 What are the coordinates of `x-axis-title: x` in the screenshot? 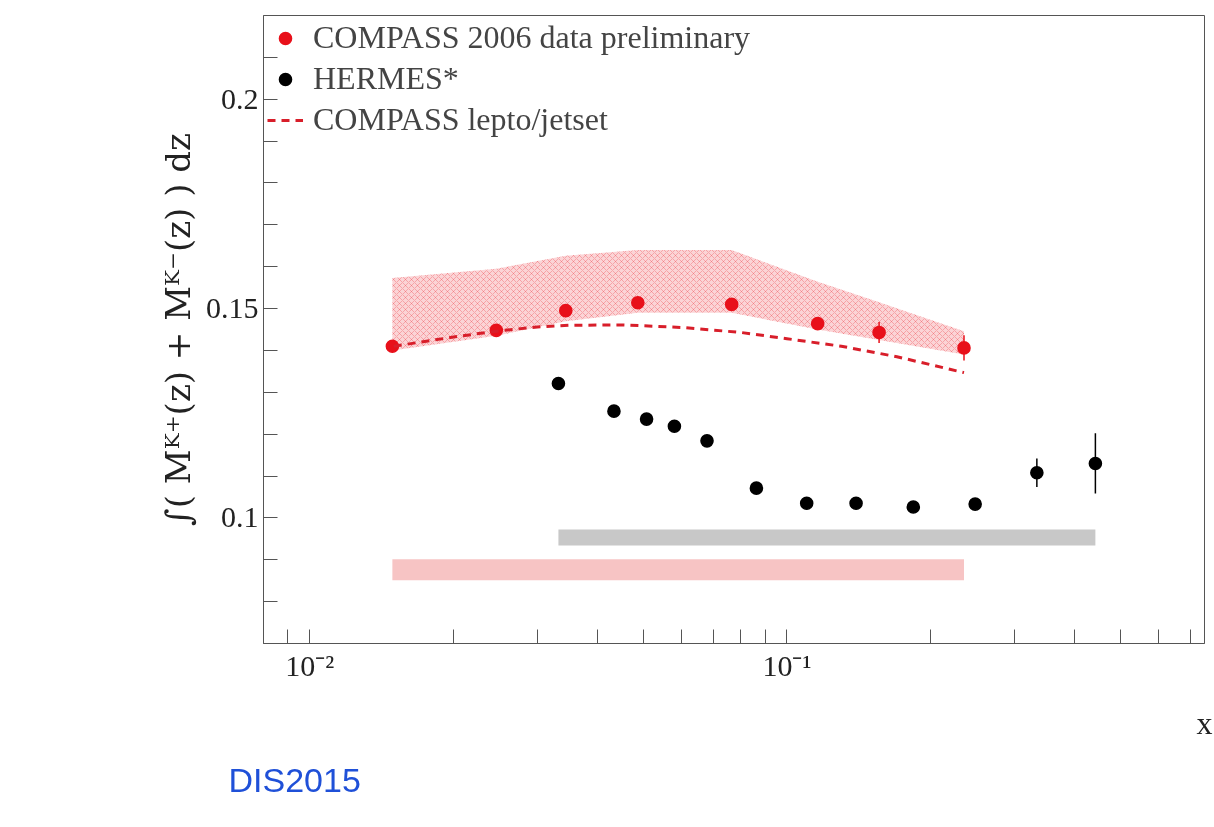 It's located at (1204, 722).